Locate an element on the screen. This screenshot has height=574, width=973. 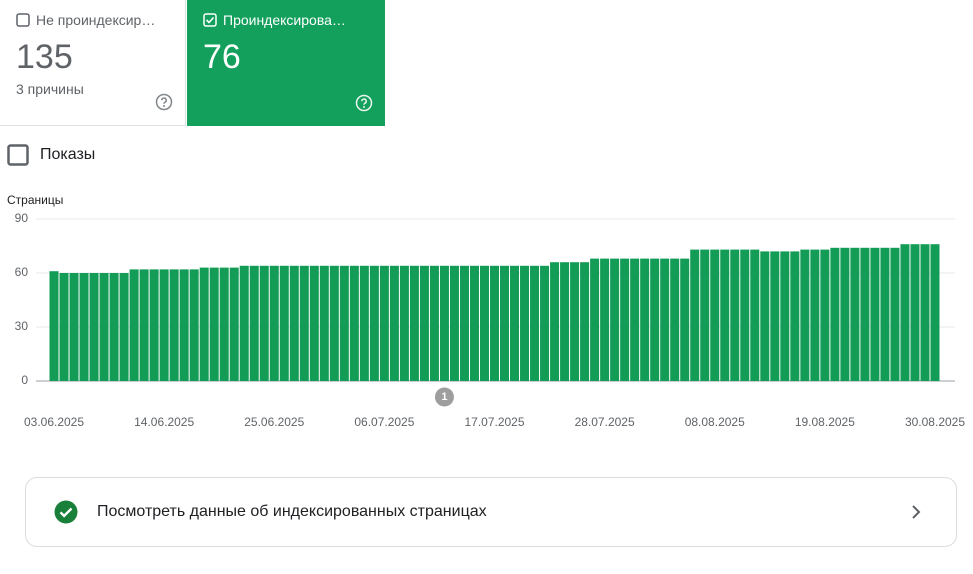
toggle-label: Показы is located at coordinates (68, 154).